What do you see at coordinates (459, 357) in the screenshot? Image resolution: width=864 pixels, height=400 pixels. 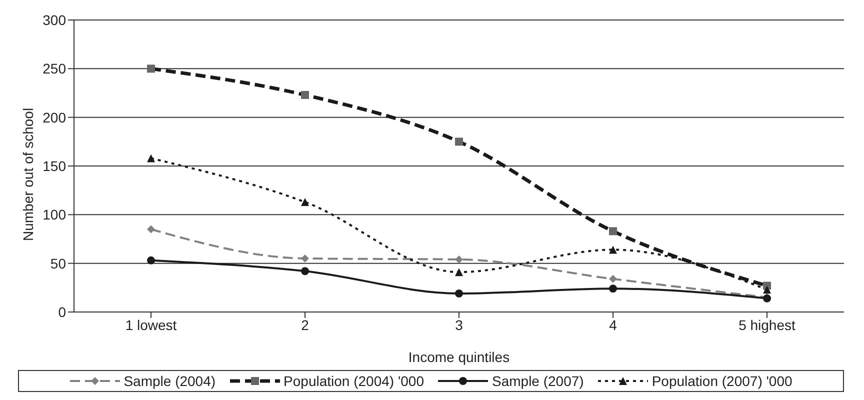 I see `x-axis-title: Income quintiles` at bounding box center [459, 357].